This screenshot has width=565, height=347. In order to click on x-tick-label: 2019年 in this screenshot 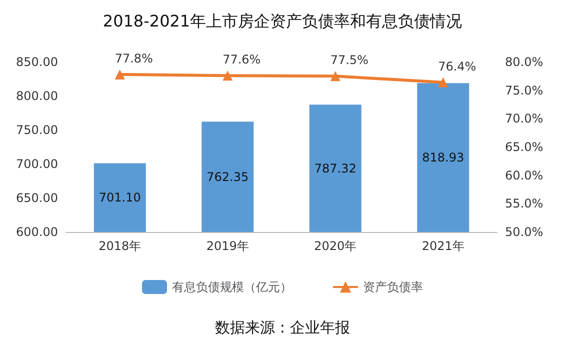, I will do `click(227, 246)`.